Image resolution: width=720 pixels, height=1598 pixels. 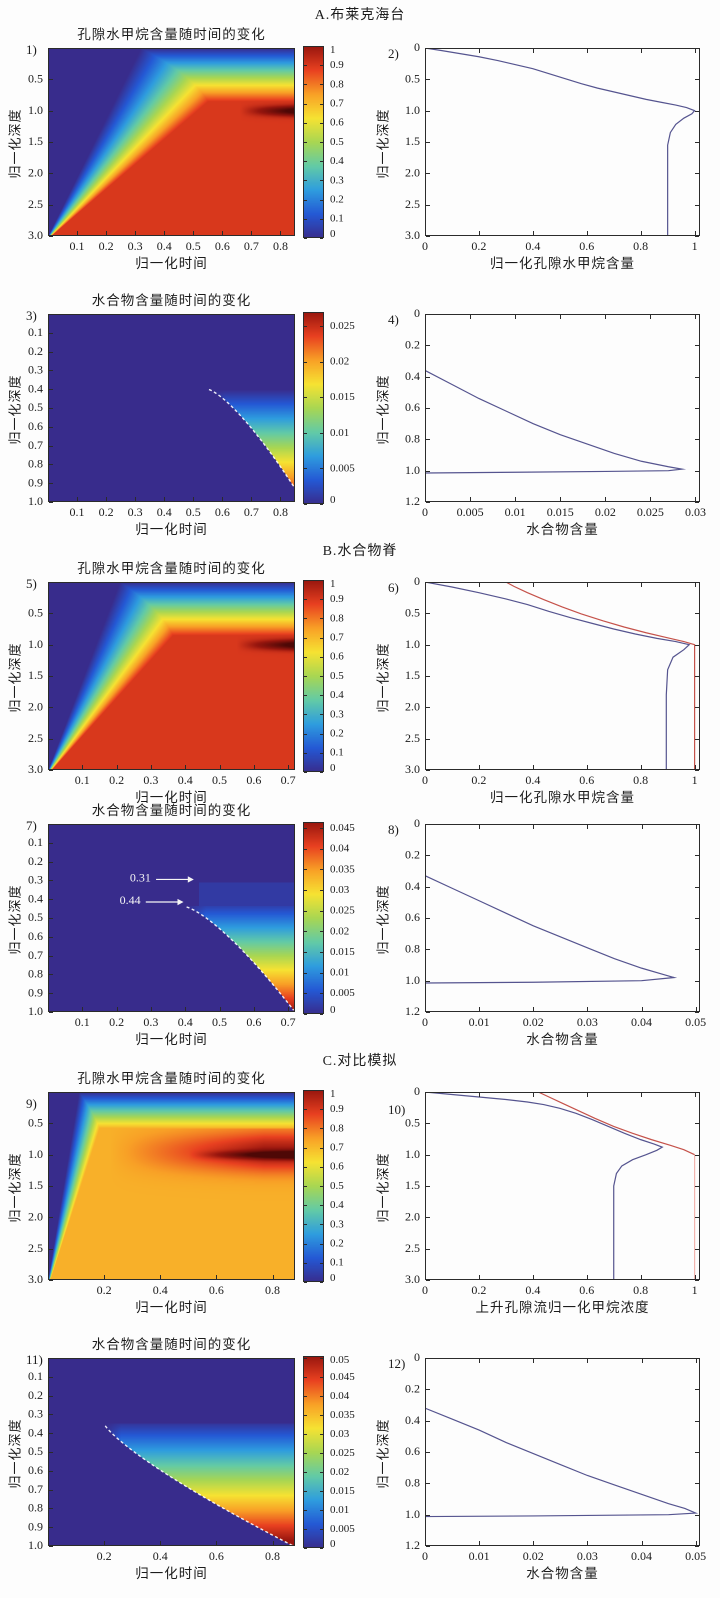 What do you see at coordinates (15, 1187) in the screenshot?
I see `panel-9-ylabel: 归一化深度` at bounding box center [15, 1187].